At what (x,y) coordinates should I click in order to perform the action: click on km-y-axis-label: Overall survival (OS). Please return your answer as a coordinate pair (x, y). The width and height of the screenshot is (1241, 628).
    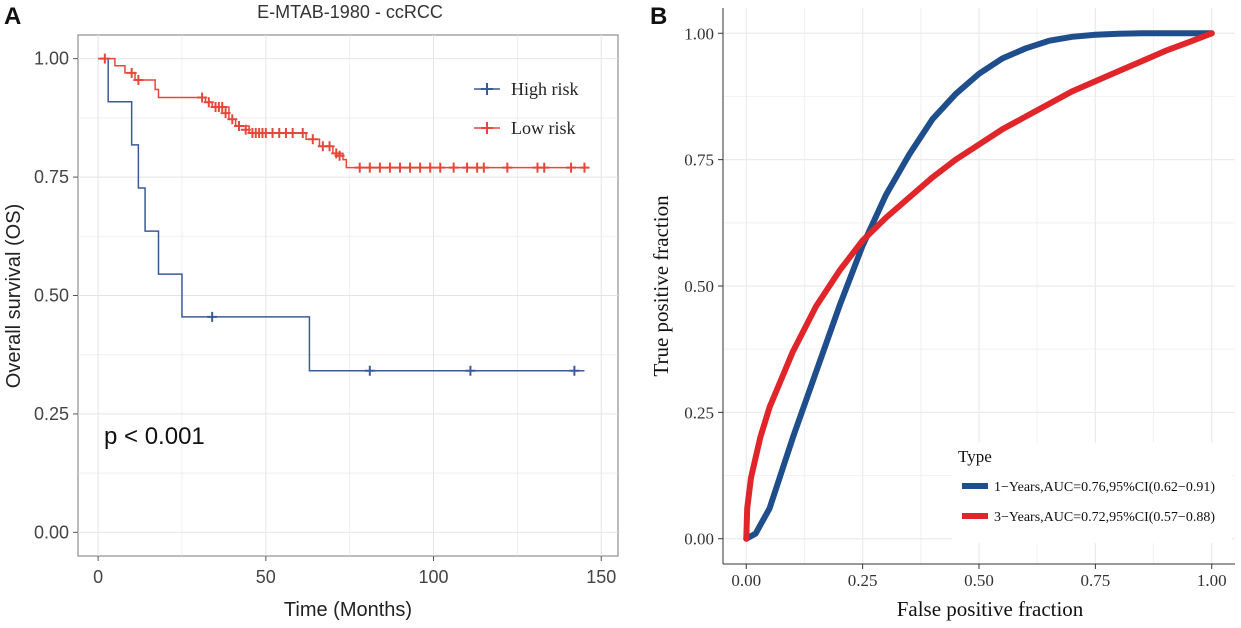
    Looking at the image, I should click on (14, 296).